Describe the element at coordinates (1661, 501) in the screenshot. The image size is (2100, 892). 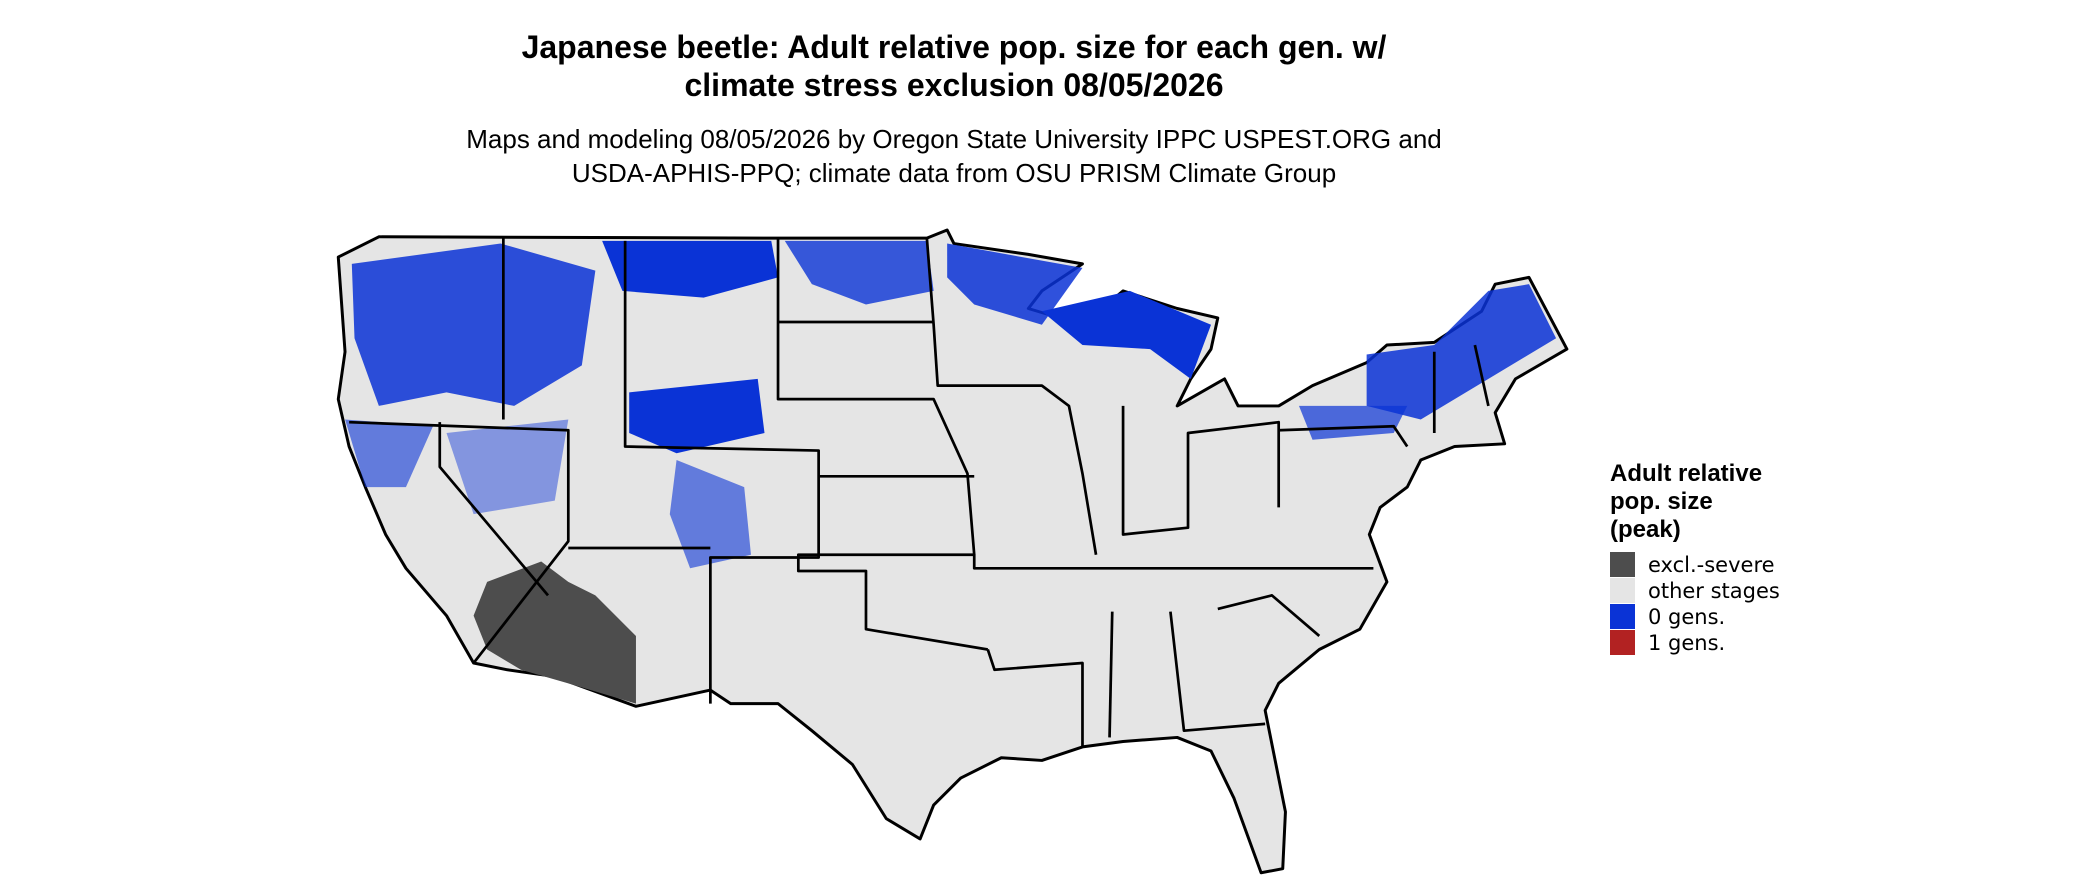
I see `legend-title: pop. size` at that location.